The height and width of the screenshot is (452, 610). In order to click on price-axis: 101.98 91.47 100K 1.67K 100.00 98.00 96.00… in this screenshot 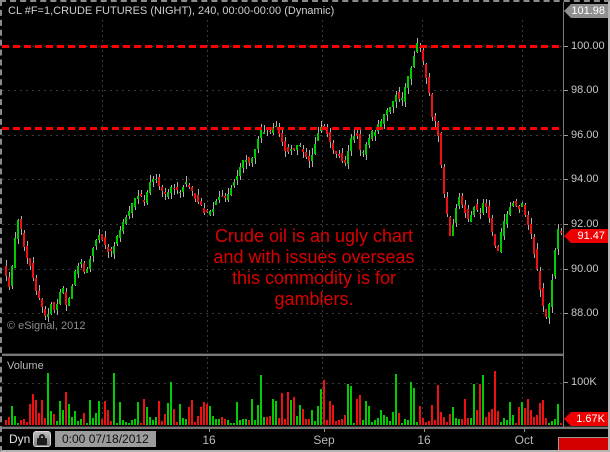, I will do `click(586, 214)`.